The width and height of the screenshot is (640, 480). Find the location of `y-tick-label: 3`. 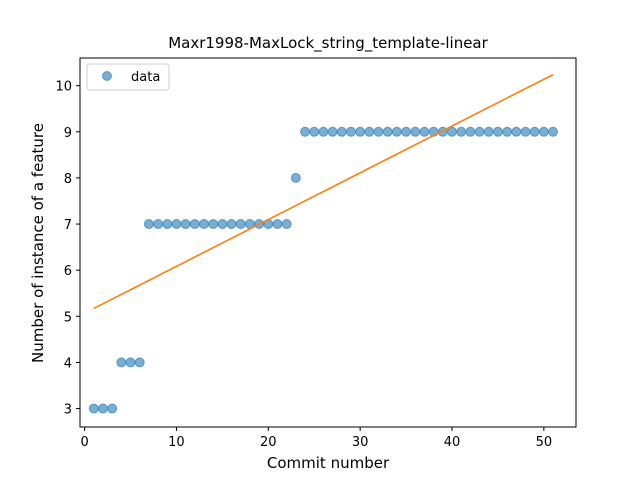

y-tick-label: 3 is located at coordinates (68, 410).